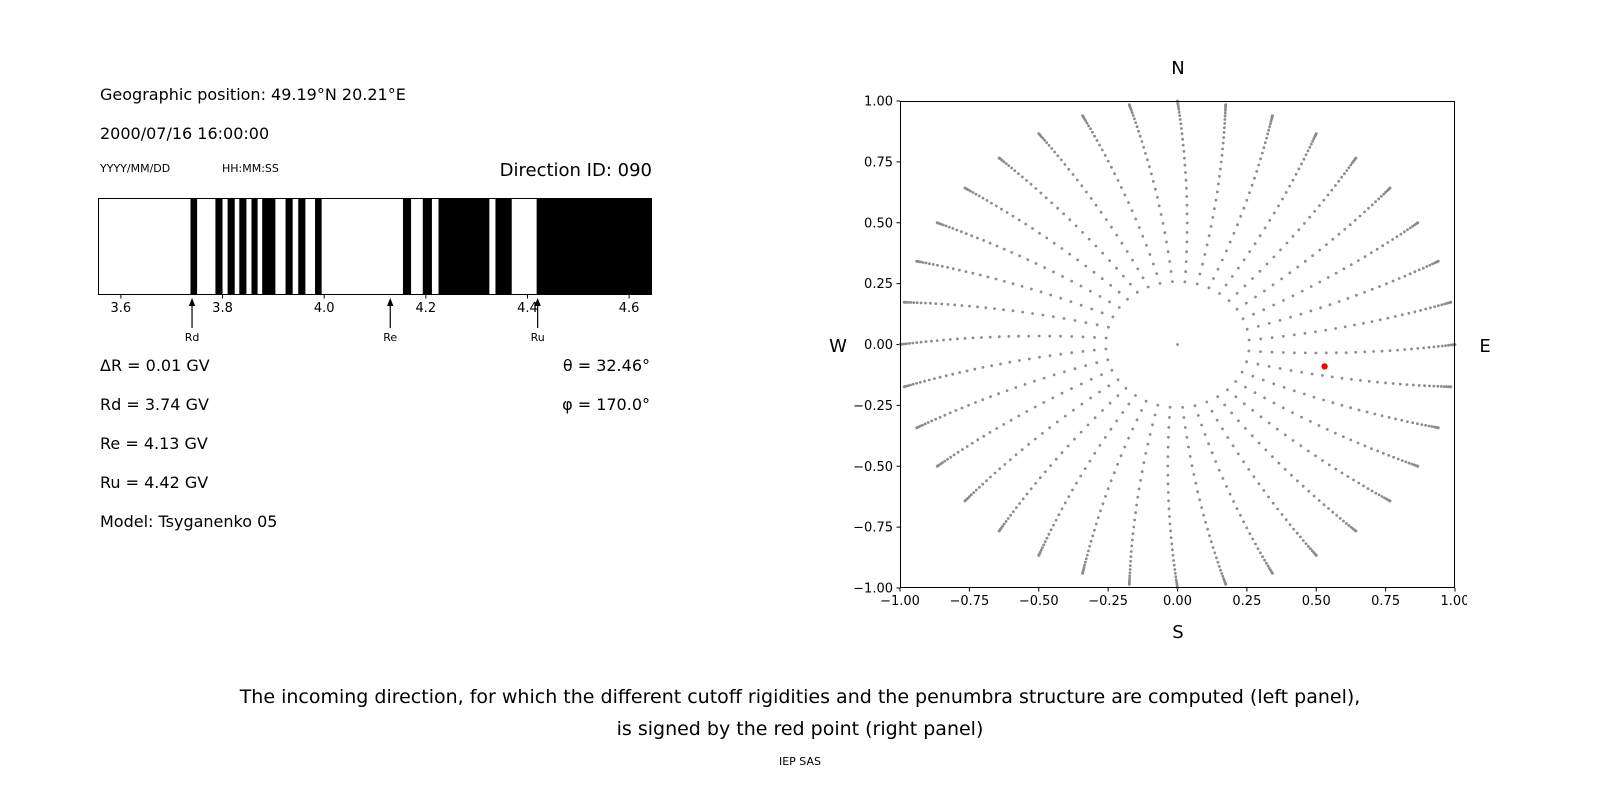 This screenshot has height=800, width=1600. I want to click on marker-arrow-head, so click(537, 302).